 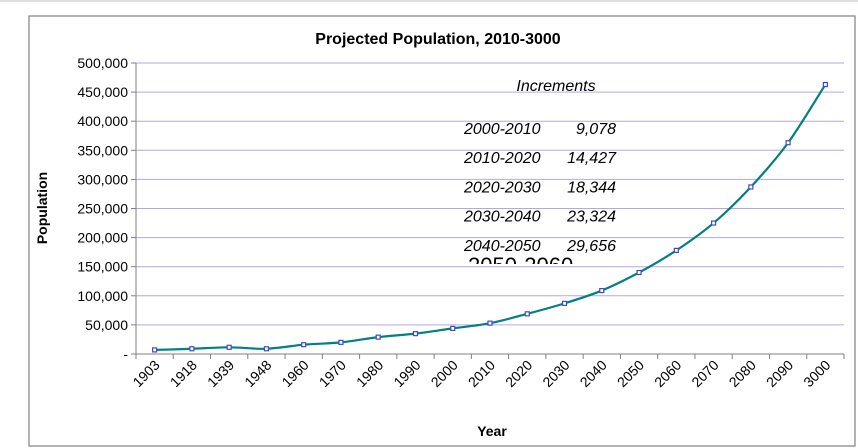 I want to click on increment-range: 2000-2010, so click(x=502, y=129).